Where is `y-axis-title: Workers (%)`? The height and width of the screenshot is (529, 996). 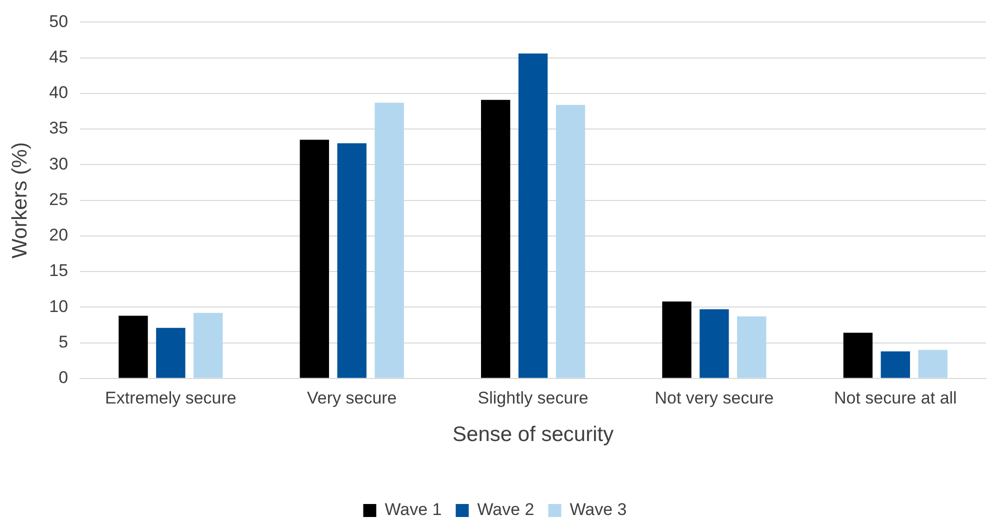
y-axis-title: Workers (%) is located at coordinates (20, 200).